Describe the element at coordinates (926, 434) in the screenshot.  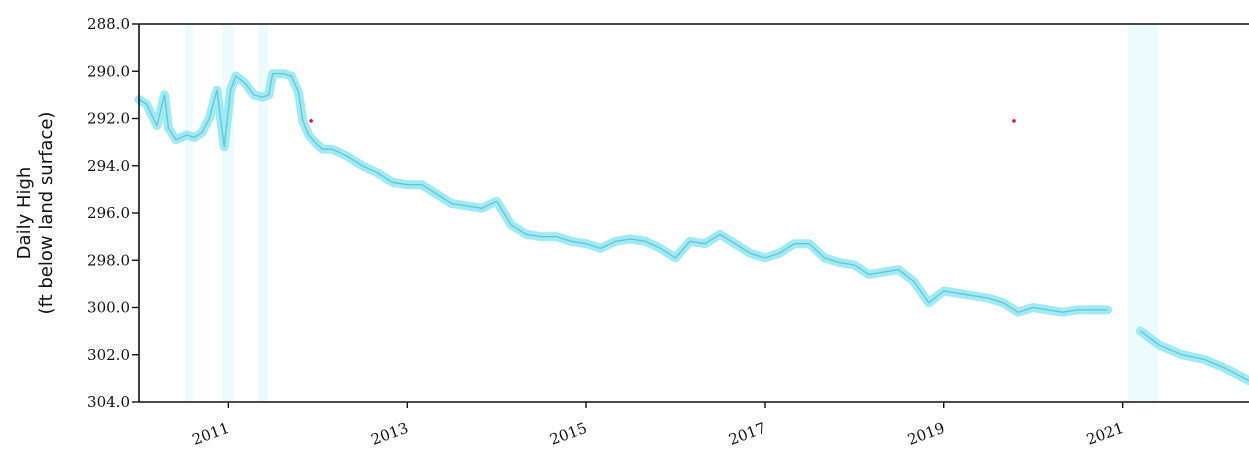
I see `x-tick-label: 2019` at that location.